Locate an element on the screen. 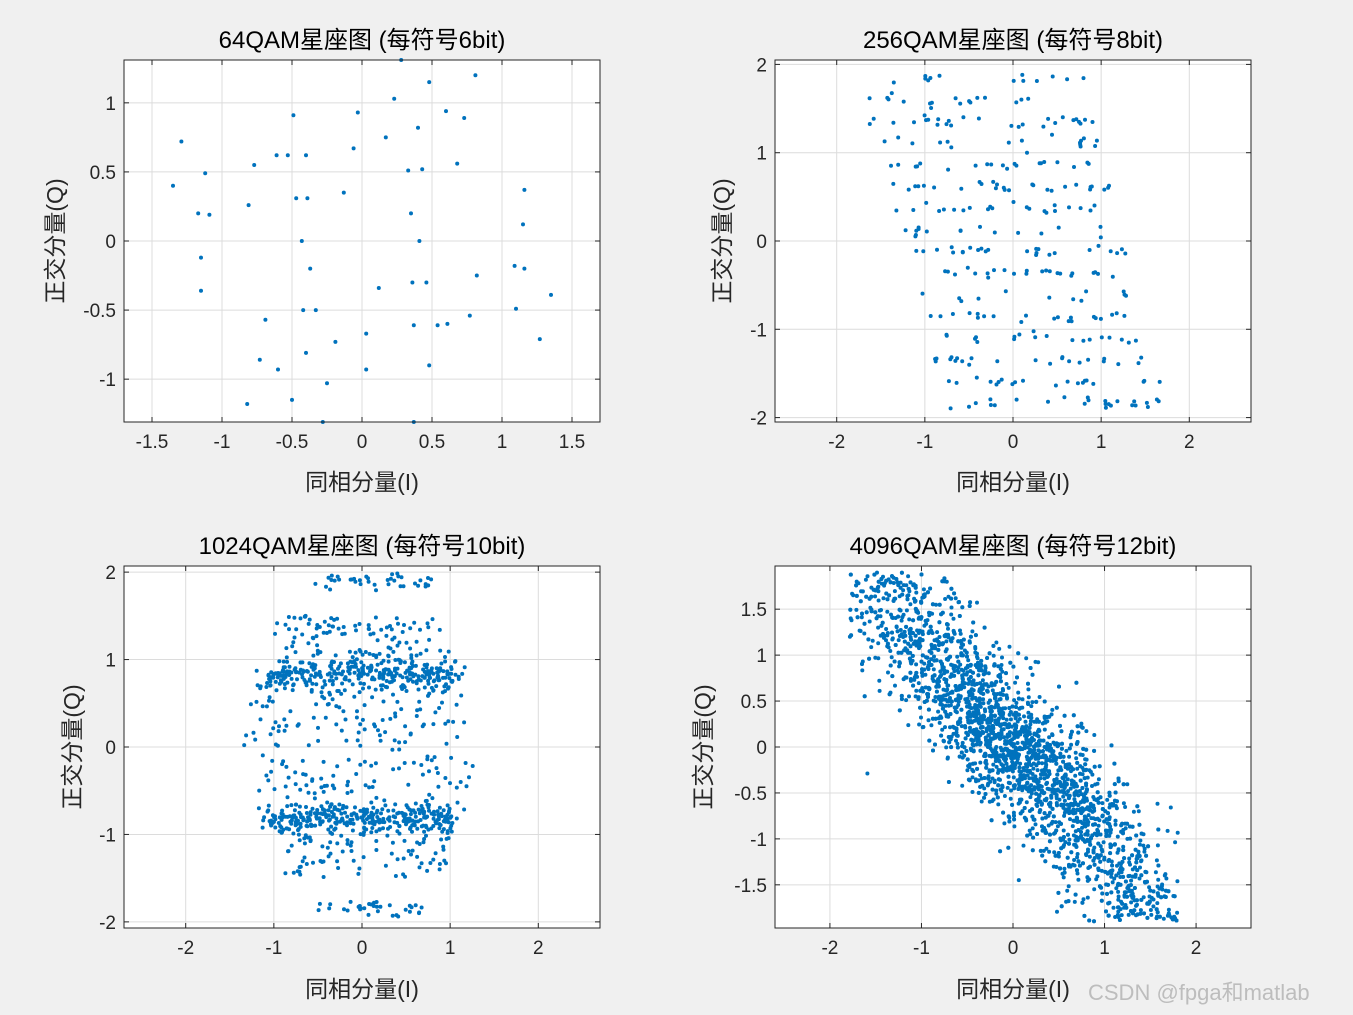 Image resolution: width=1353 pixels, height=1015 pixels. watermark: CSDN @fpga和matlab is located at coordinates (1199, 992).